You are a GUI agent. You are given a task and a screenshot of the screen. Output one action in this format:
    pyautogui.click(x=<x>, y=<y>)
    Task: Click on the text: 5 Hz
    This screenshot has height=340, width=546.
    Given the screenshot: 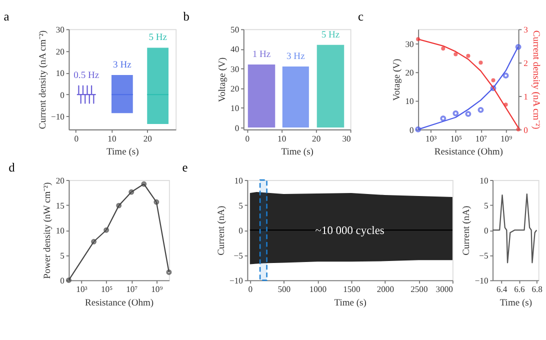 What is the action you would take?
    pyautogui.click(x=157, y=38)
    